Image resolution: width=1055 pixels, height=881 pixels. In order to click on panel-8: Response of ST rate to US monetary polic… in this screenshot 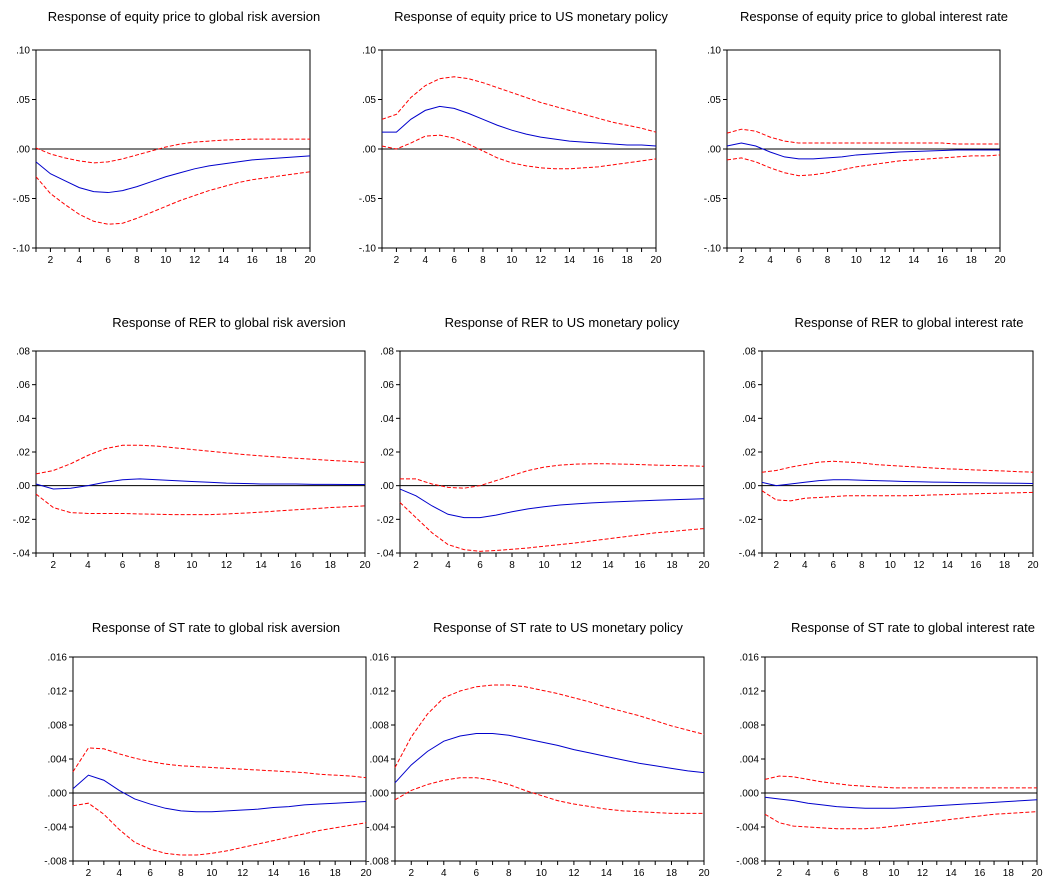, I will do `click(538, 749)`.